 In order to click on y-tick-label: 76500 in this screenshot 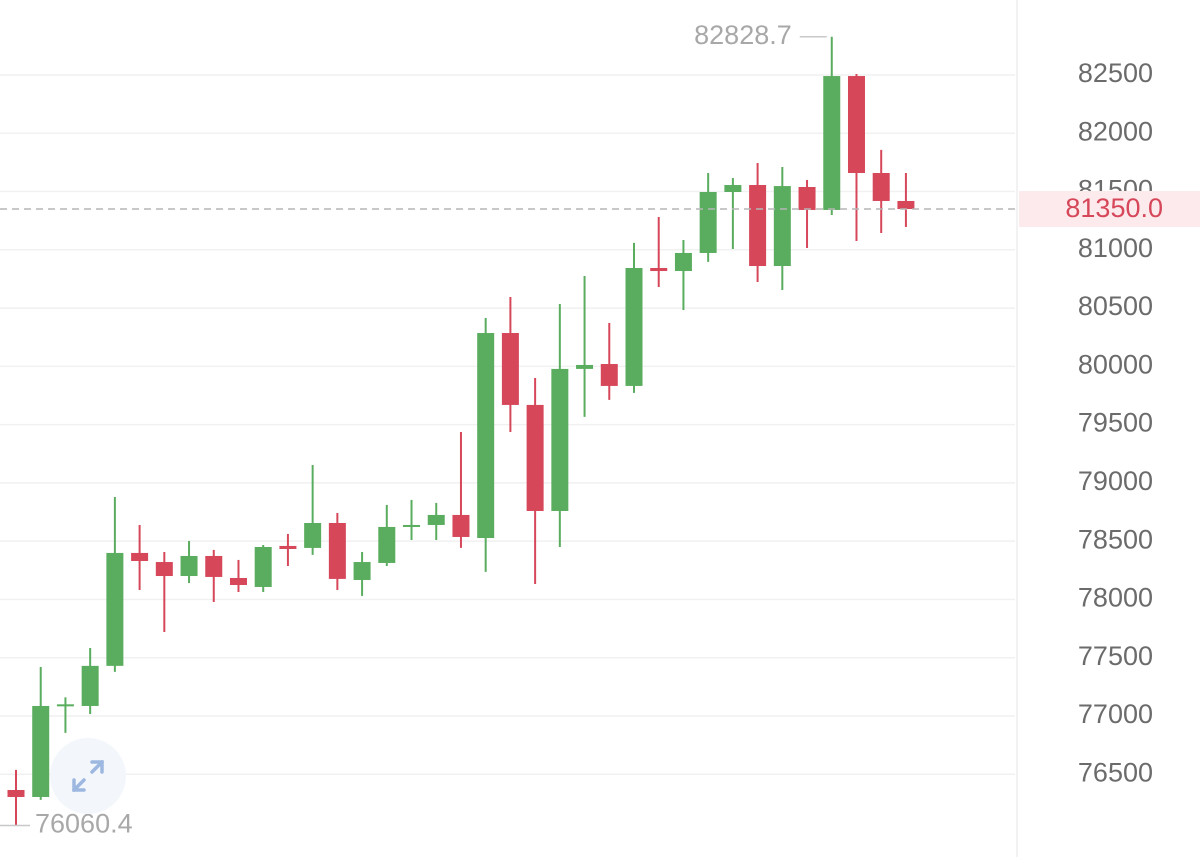, I will do `click(1115, 772)`.